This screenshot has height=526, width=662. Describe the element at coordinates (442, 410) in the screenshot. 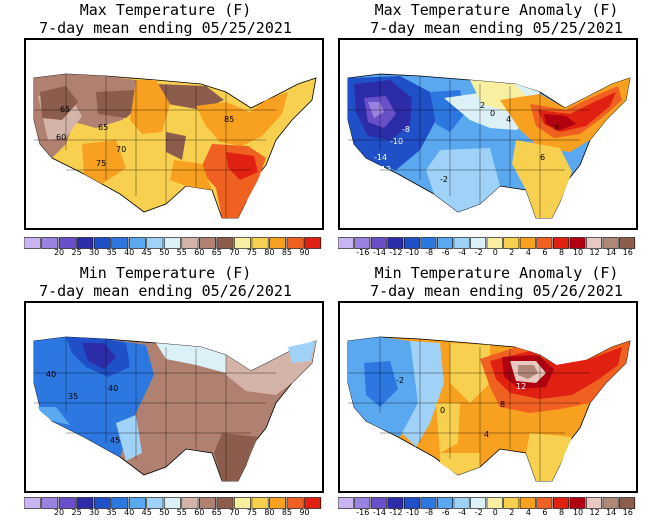

I see `contour-label: 0` at that location.